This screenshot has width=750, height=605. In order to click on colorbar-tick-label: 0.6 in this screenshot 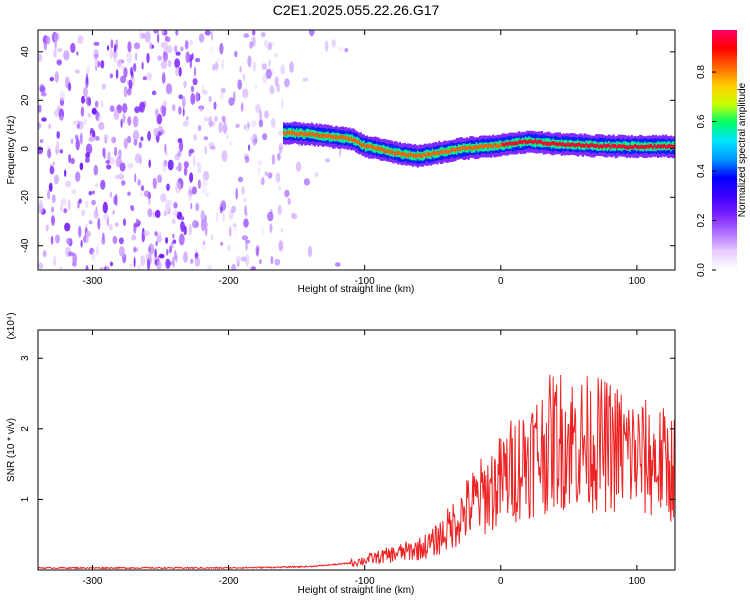, I will do `click(701, 121)`.